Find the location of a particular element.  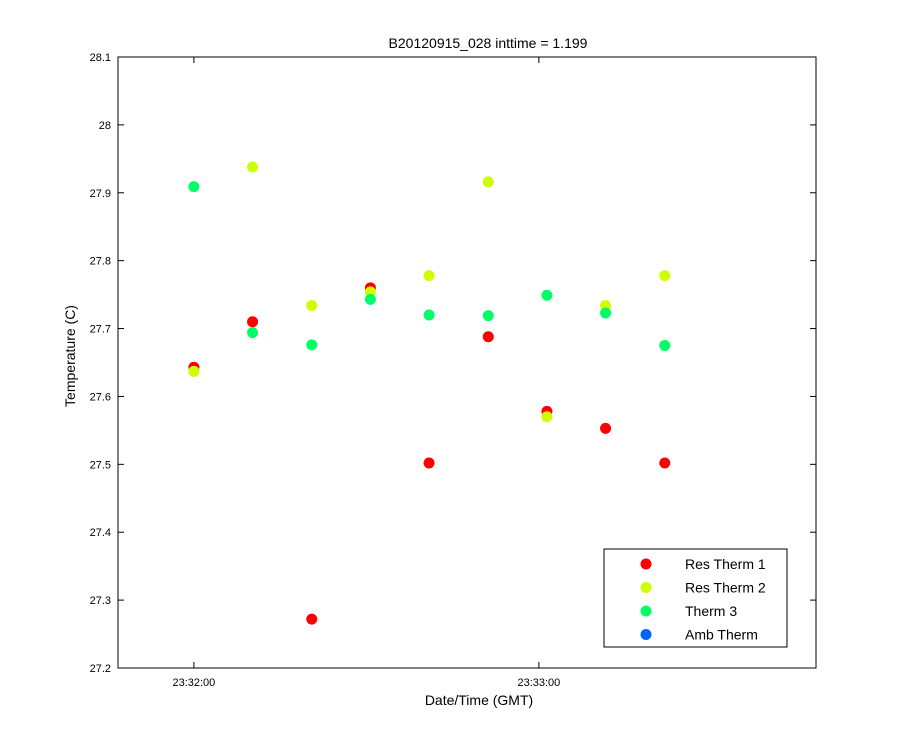

x-tick-label: 23:33:00 is located at coordinates (538, 683).